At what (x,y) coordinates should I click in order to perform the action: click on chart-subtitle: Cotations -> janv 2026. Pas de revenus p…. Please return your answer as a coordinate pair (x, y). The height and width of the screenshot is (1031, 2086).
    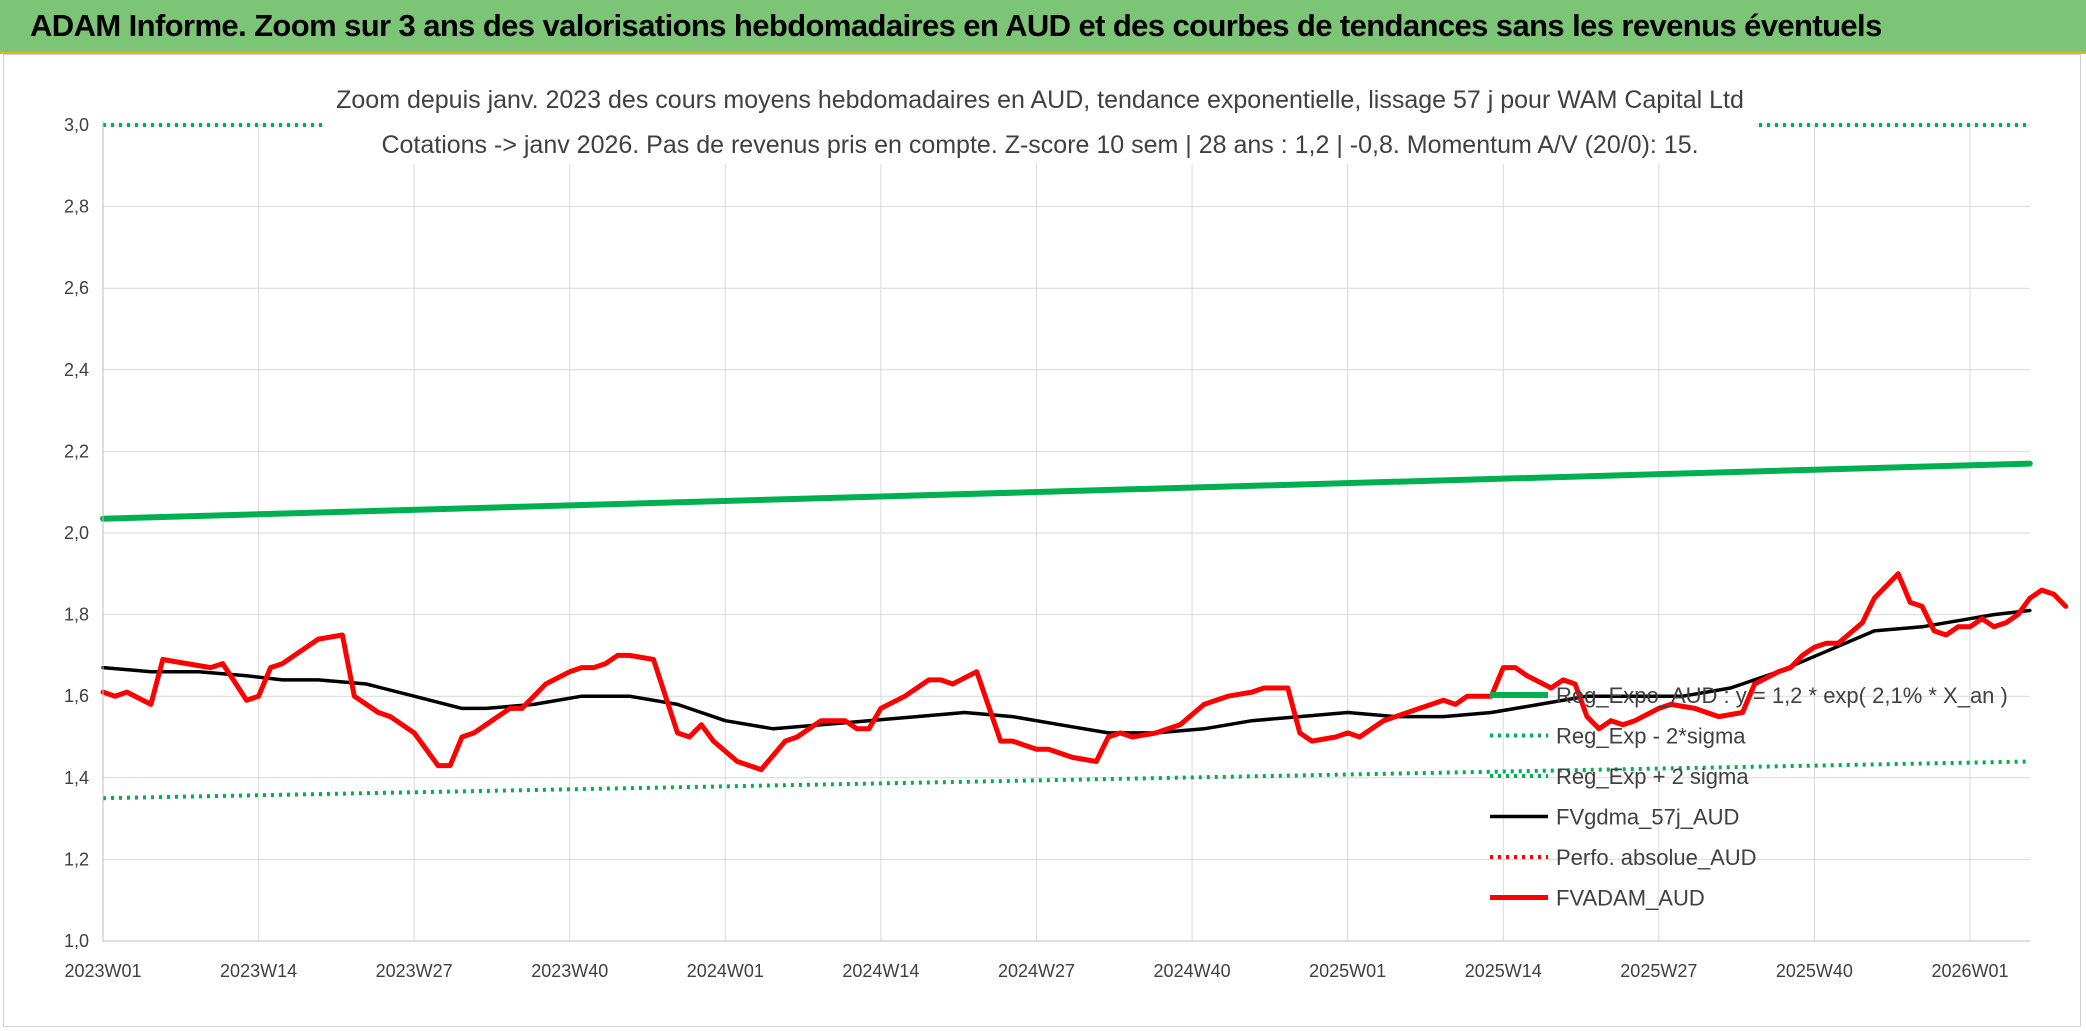
    Looking at the image, I should click on (1039, 145).